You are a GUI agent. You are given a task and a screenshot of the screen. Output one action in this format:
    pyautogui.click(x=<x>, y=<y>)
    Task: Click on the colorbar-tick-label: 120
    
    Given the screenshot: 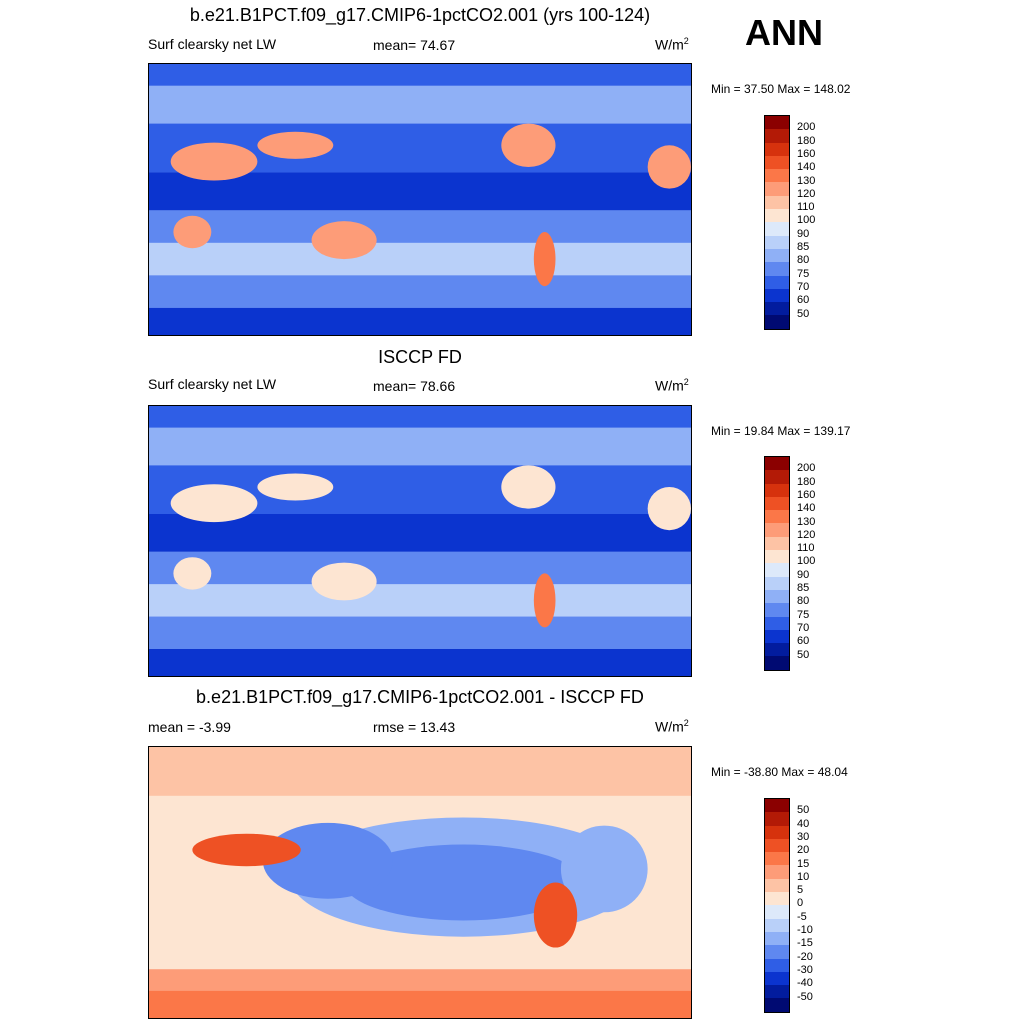 What is the action you would take?
    pyautogui.click(x=806, y=534)
    